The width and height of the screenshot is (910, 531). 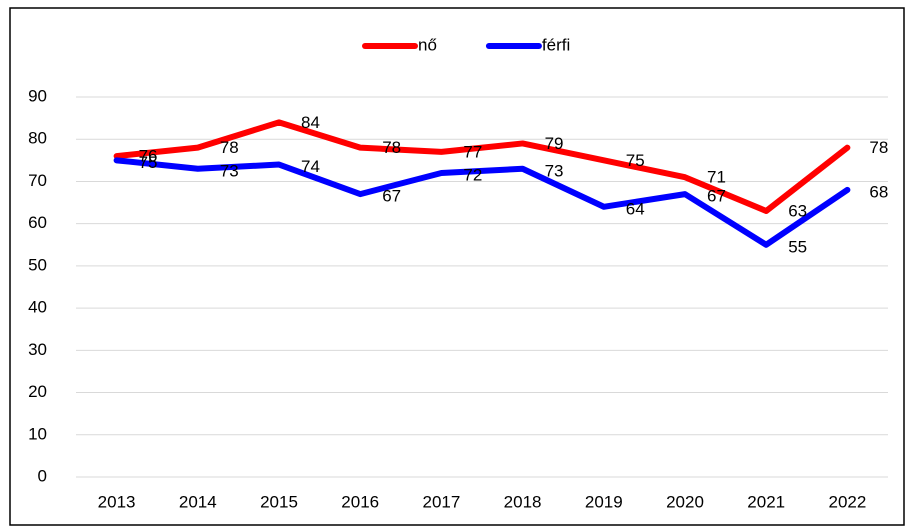 What do you see at coordinates (37, 180) in the screenshot?
I see `y-tick-label: 70` at bounding box center [37, 180].